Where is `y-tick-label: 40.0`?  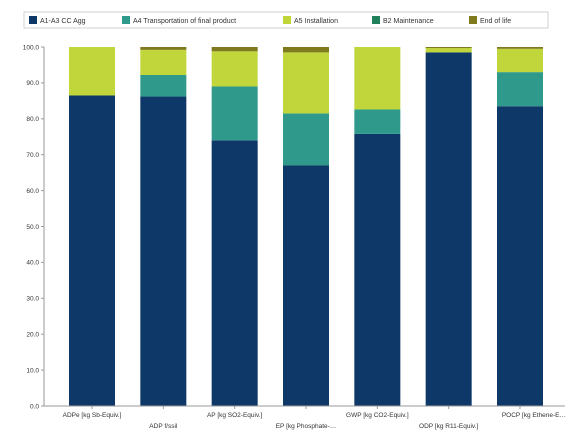 y-tick-label: 40.0 is located at coordinates (32, 263).